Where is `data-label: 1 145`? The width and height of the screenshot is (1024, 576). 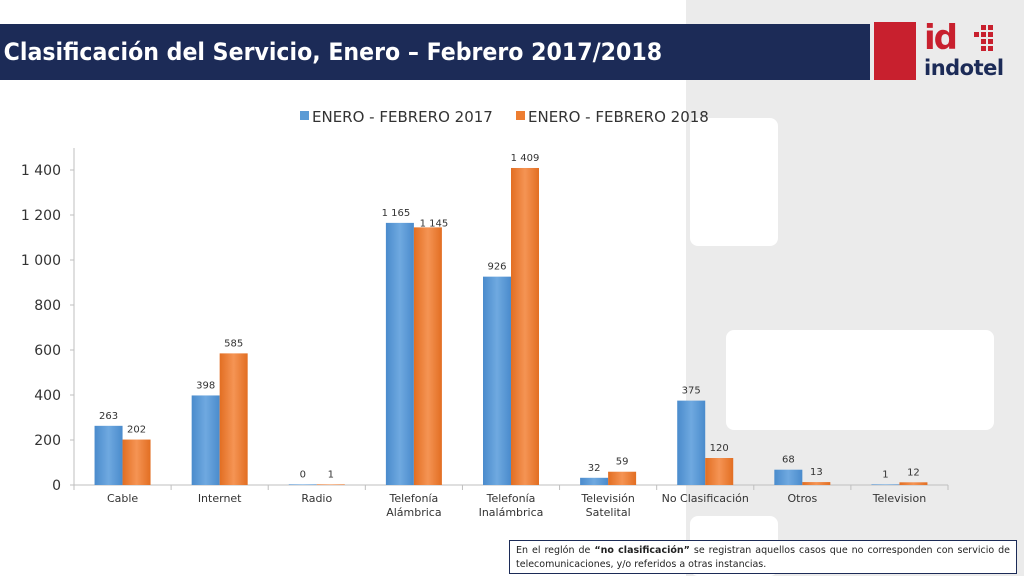 data-label: 1 145 is located at coordinates (434, 223).